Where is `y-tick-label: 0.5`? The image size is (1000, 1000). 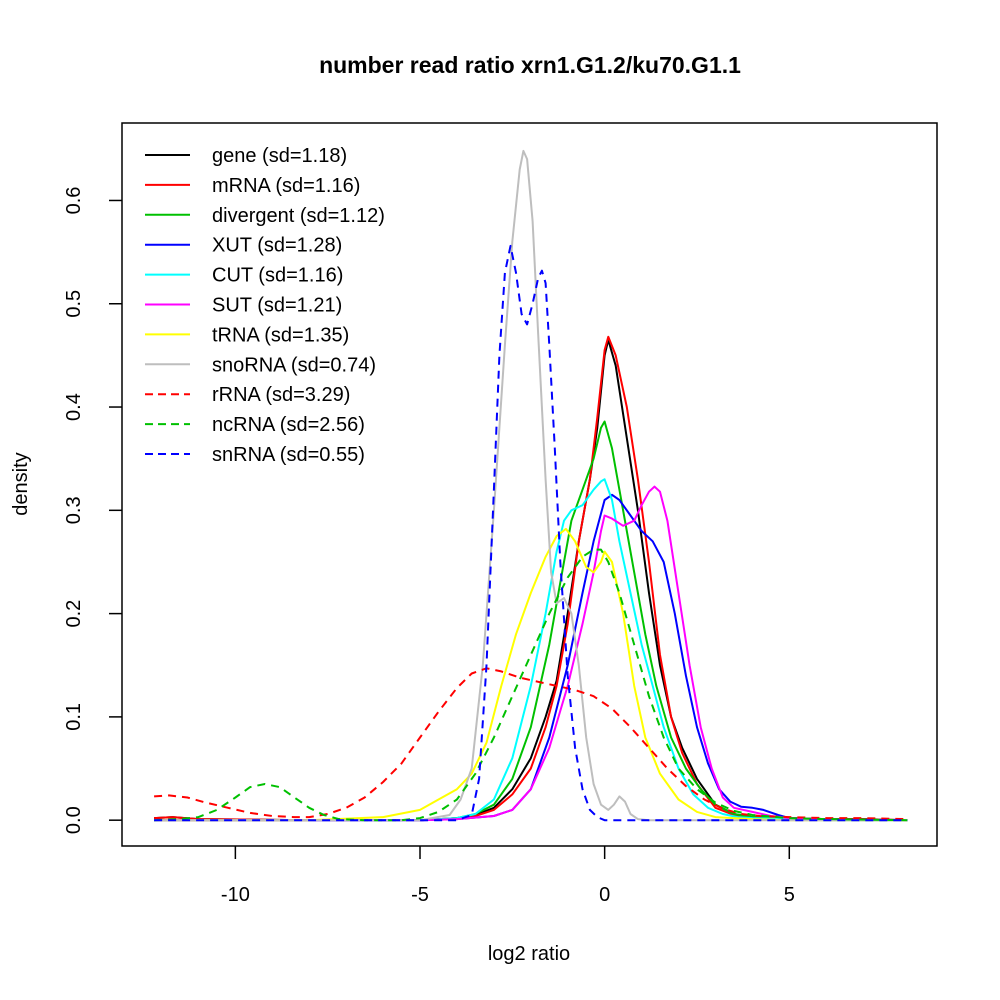 y-tick-label: 0.5 is located at coordinates (74, 304).